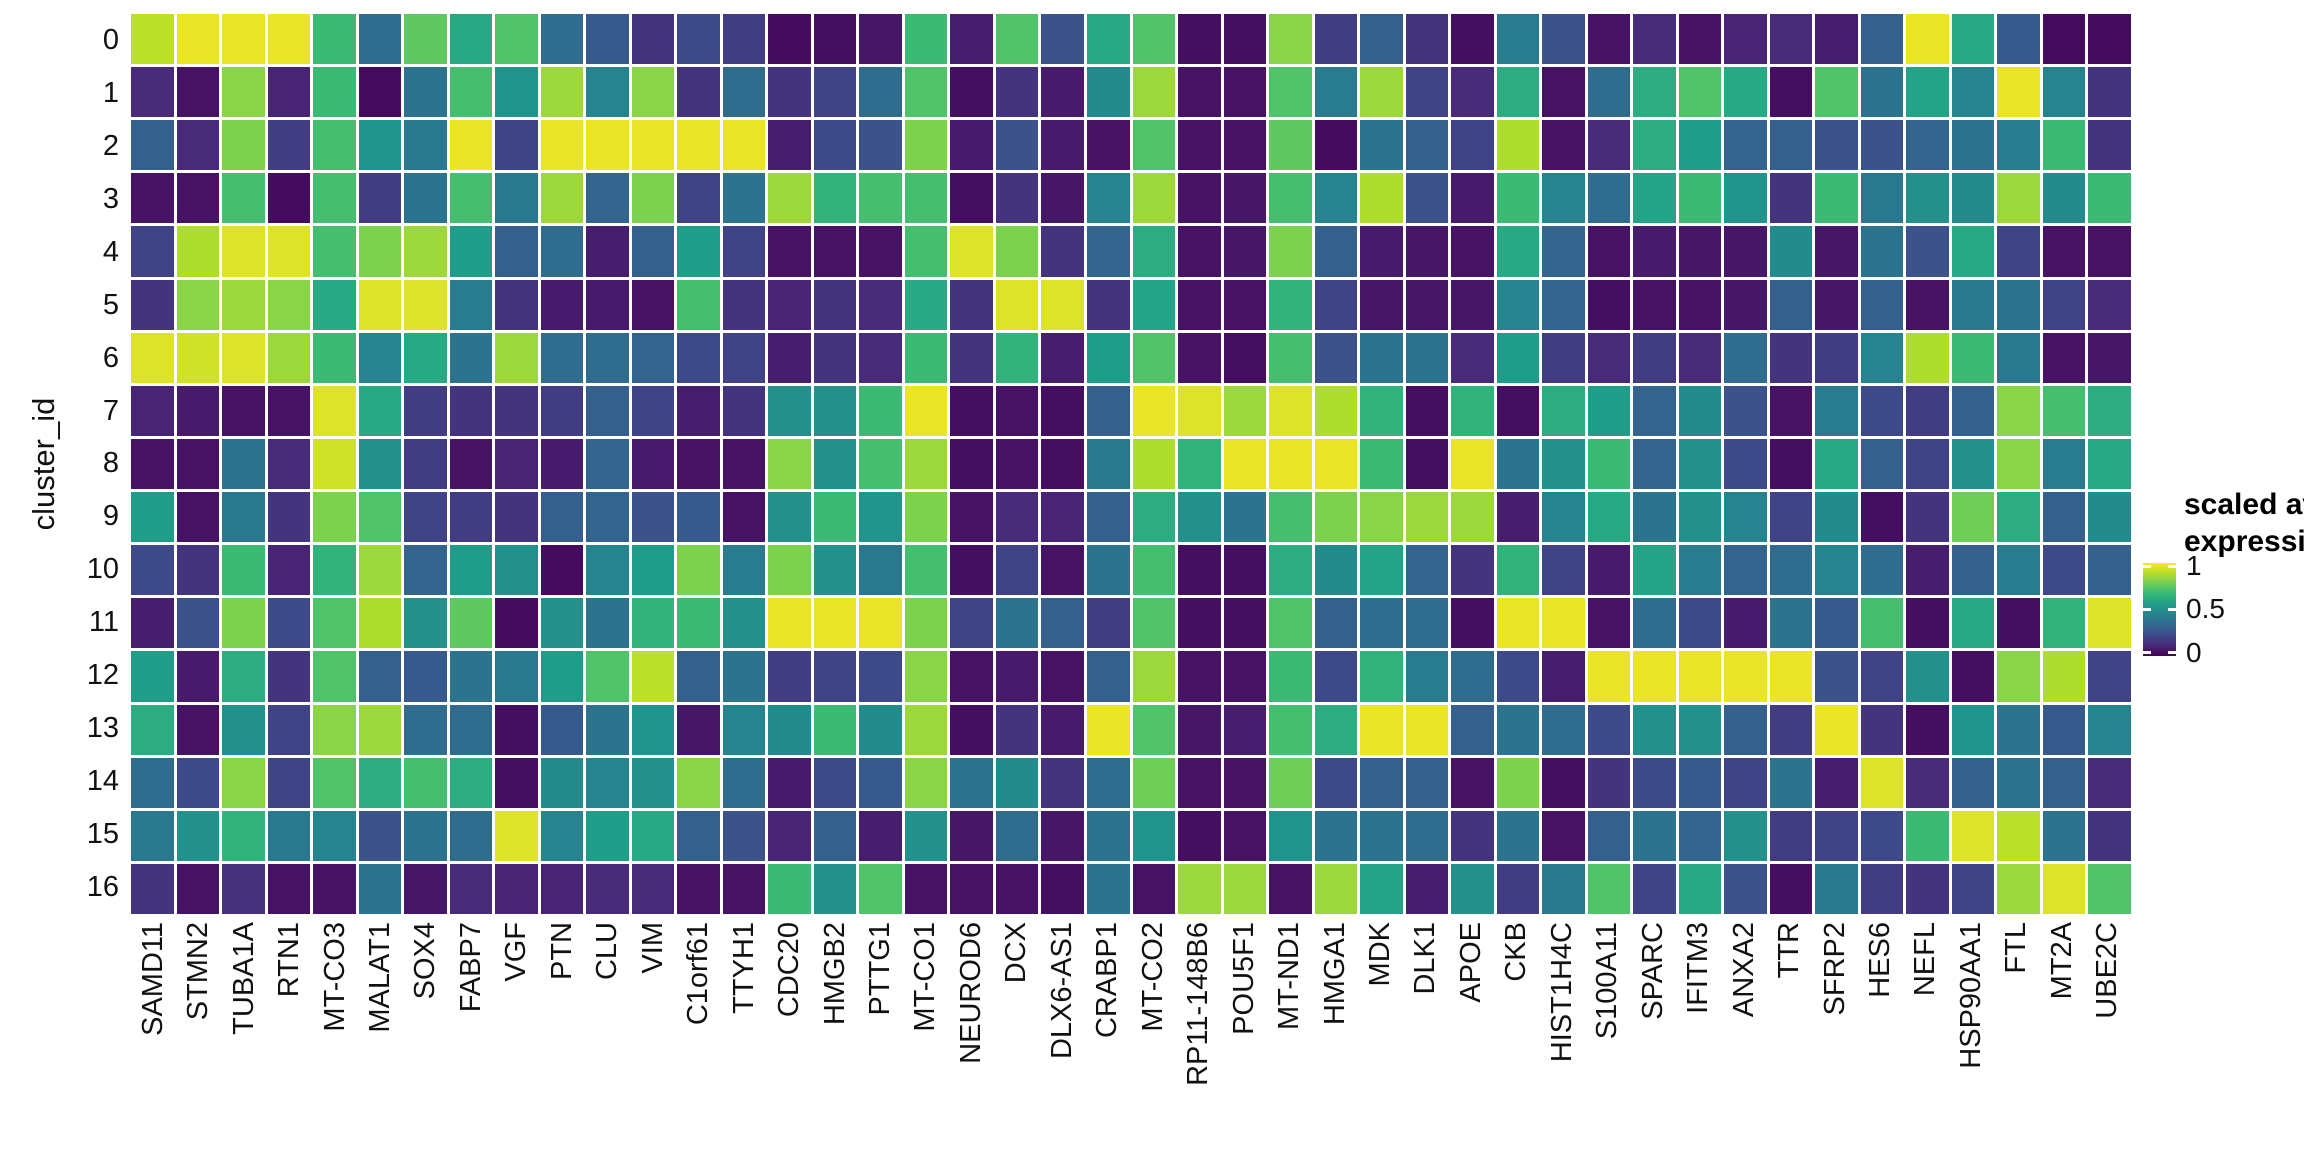  What do you see at coordinates (470, 967) in the screenshot?
I see `gene-label: FABP7` at bounding box center [470, 967].